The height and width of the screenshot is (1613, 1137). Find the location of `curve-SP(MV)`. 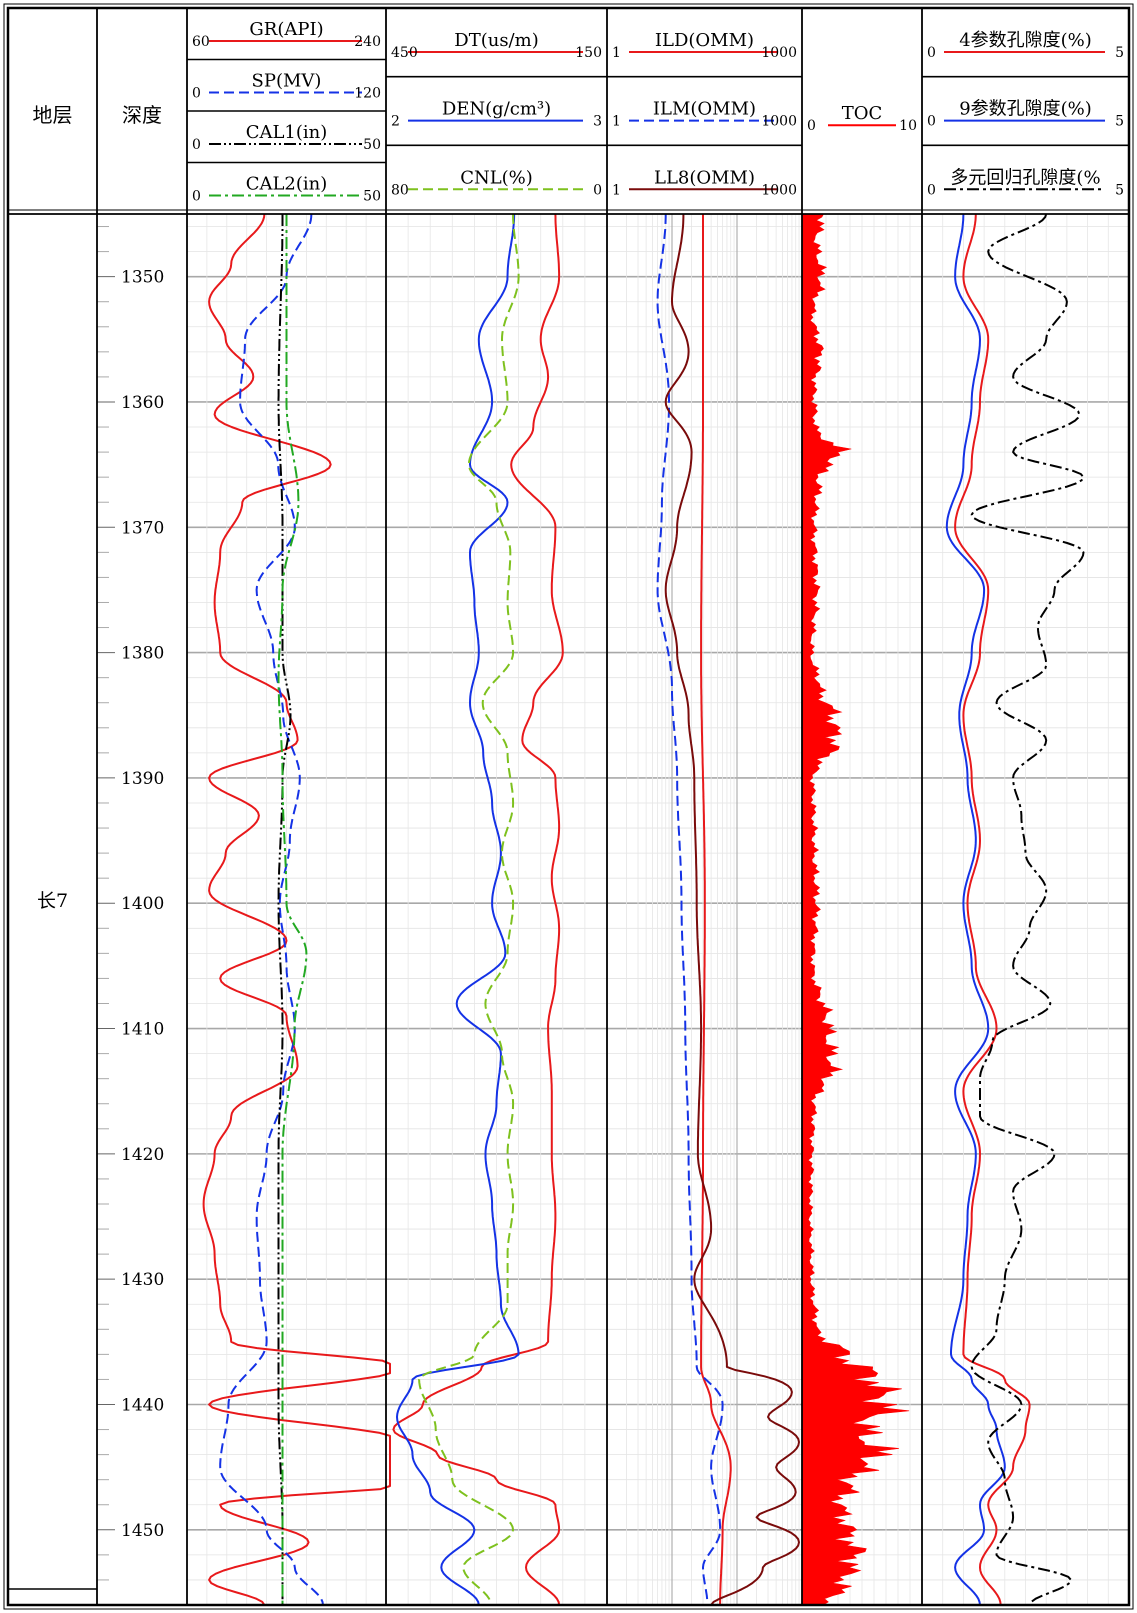

curve-SP(MV) is located at coordinates (271, 909).